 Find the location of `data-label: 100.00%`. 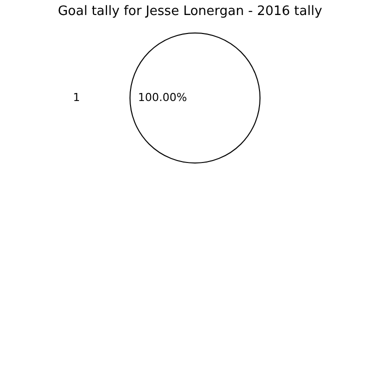

data-label: 100.00% is located at coordinates (162, 97).